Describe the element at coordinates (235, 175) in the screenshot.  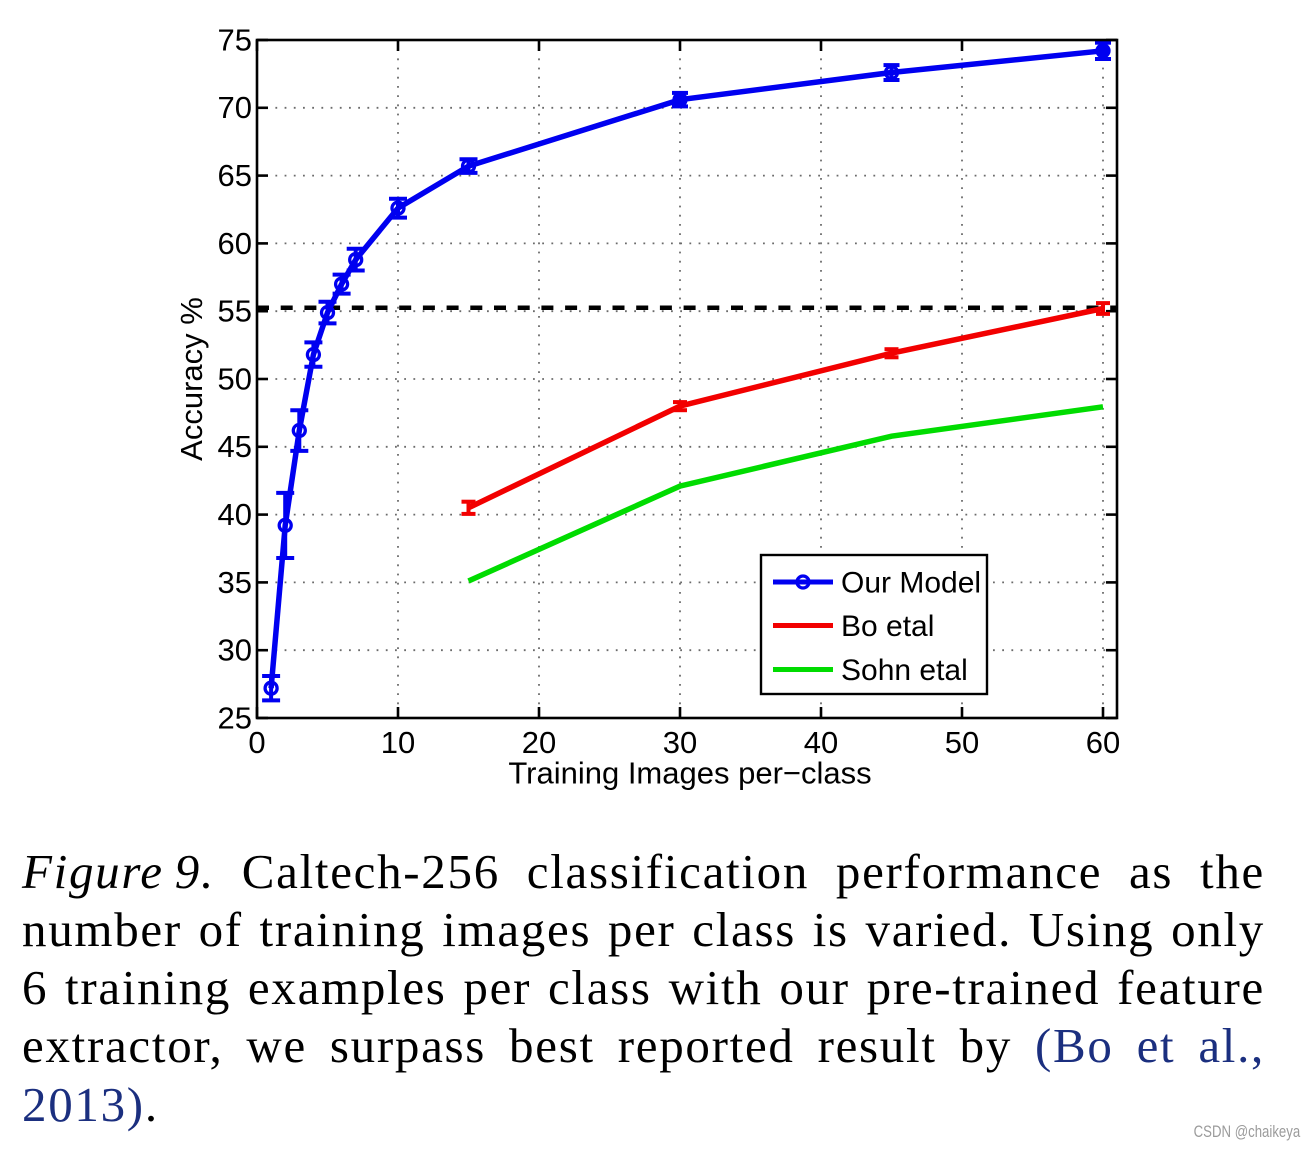
I see `svg-text: 65` at that location.